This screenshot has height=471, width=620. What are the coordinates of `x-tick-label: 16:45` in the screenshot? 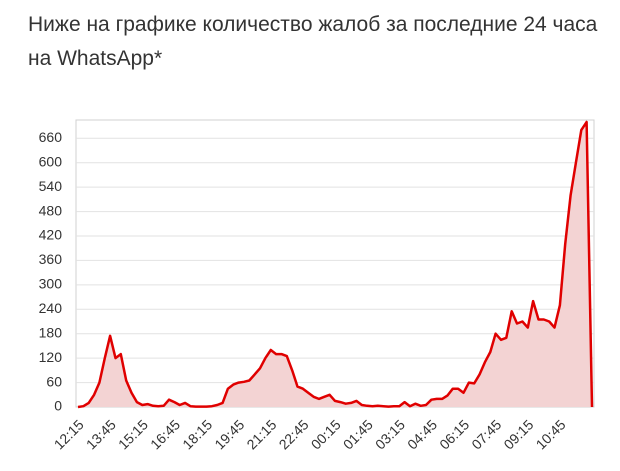 It's located at (165, 434).